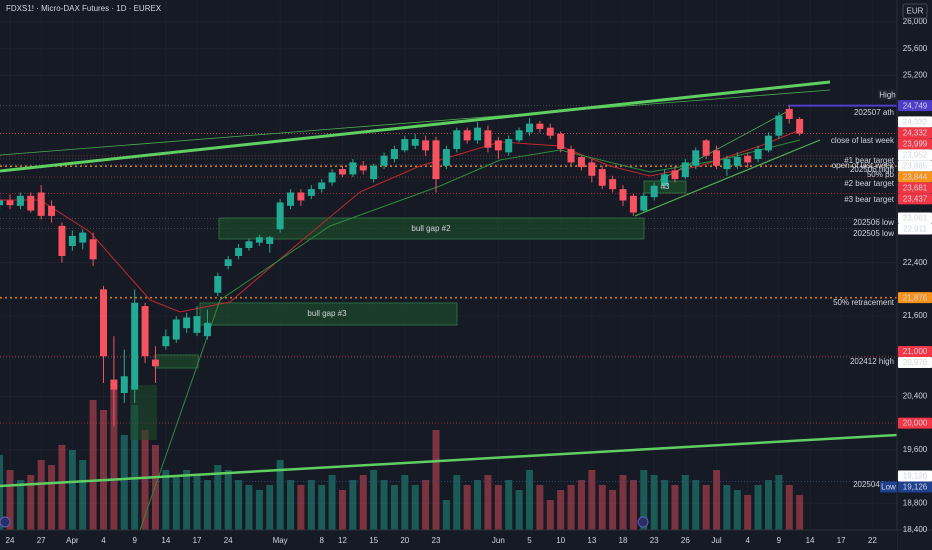 This screenshot has height=550, width=932. What do you see at coordinates (915, 21) in the screenshot?
I see `y-tick-label: 26,000` at bounding box center [915, 21].